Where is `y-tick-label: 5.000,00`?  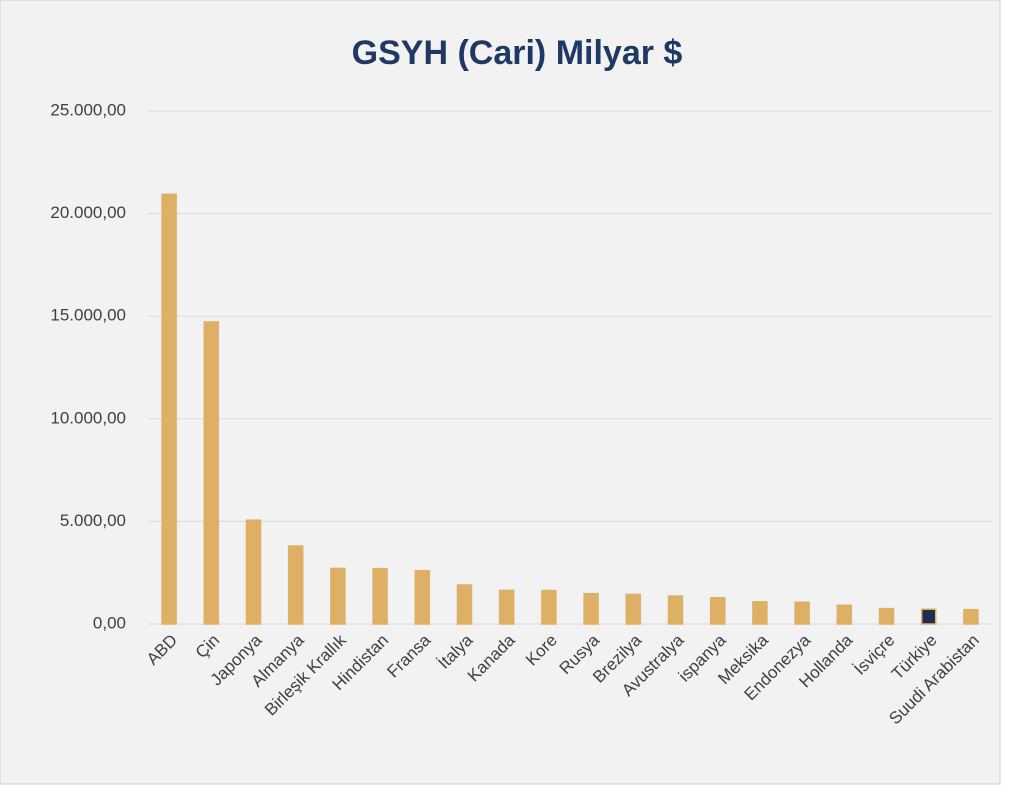 y-tick-label: 5.000,00 is located at coordinates (93, 520).